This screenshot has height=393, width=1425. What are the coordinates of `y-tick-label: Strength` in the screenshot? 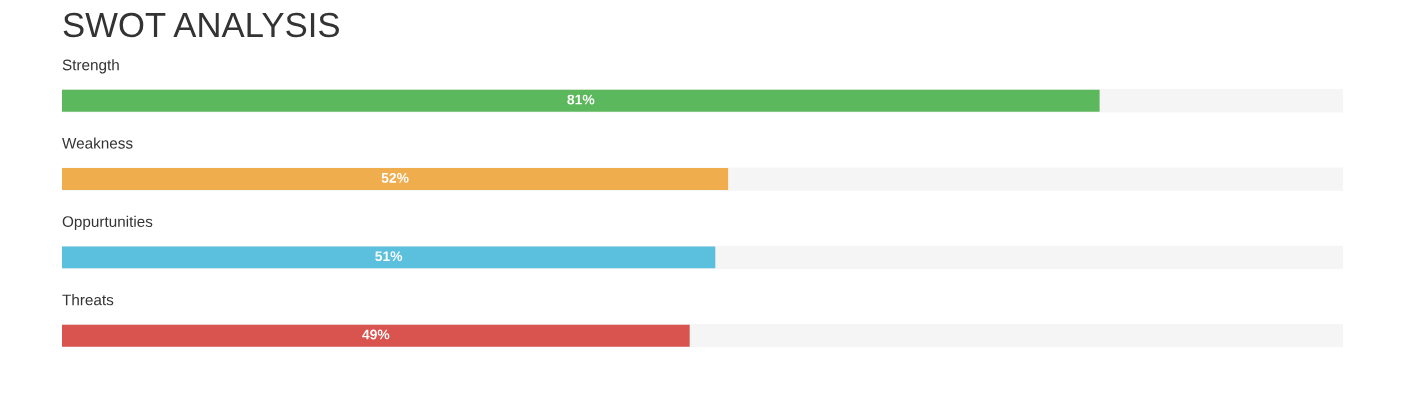 It's located at (90, 66).